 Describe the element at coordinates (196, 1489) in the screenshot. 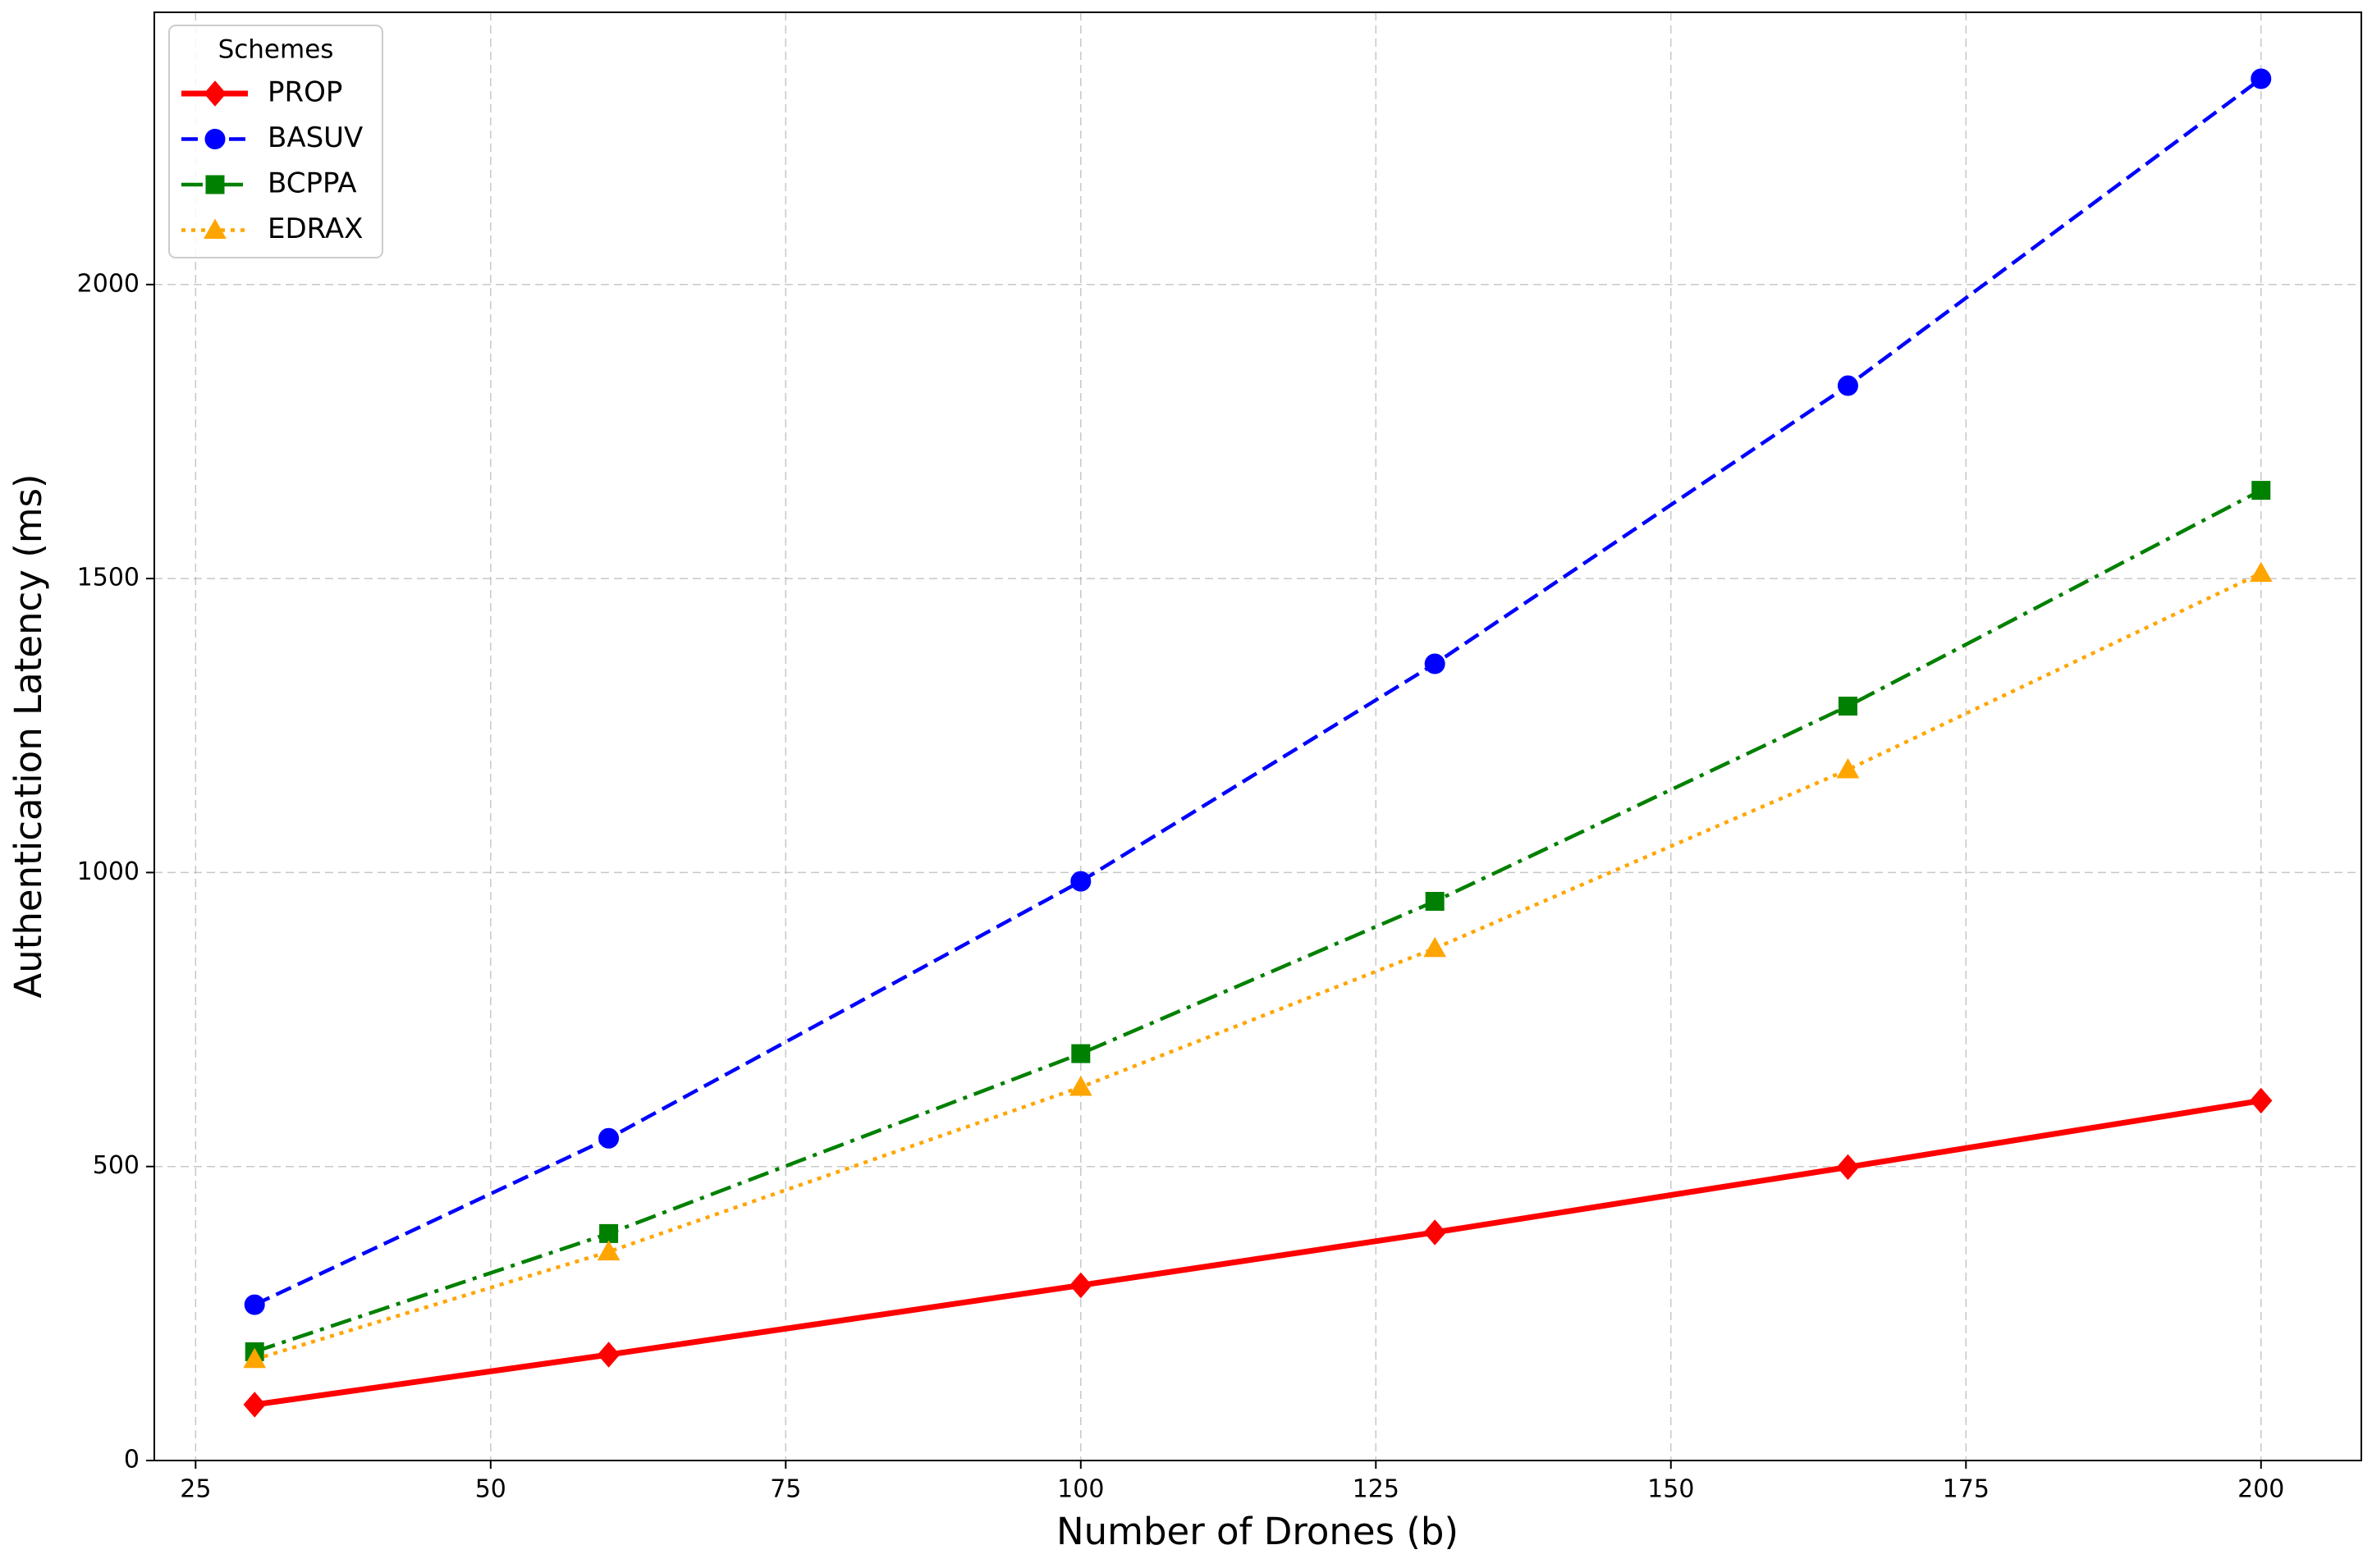

I see `x-tick-label: 25` at that location.